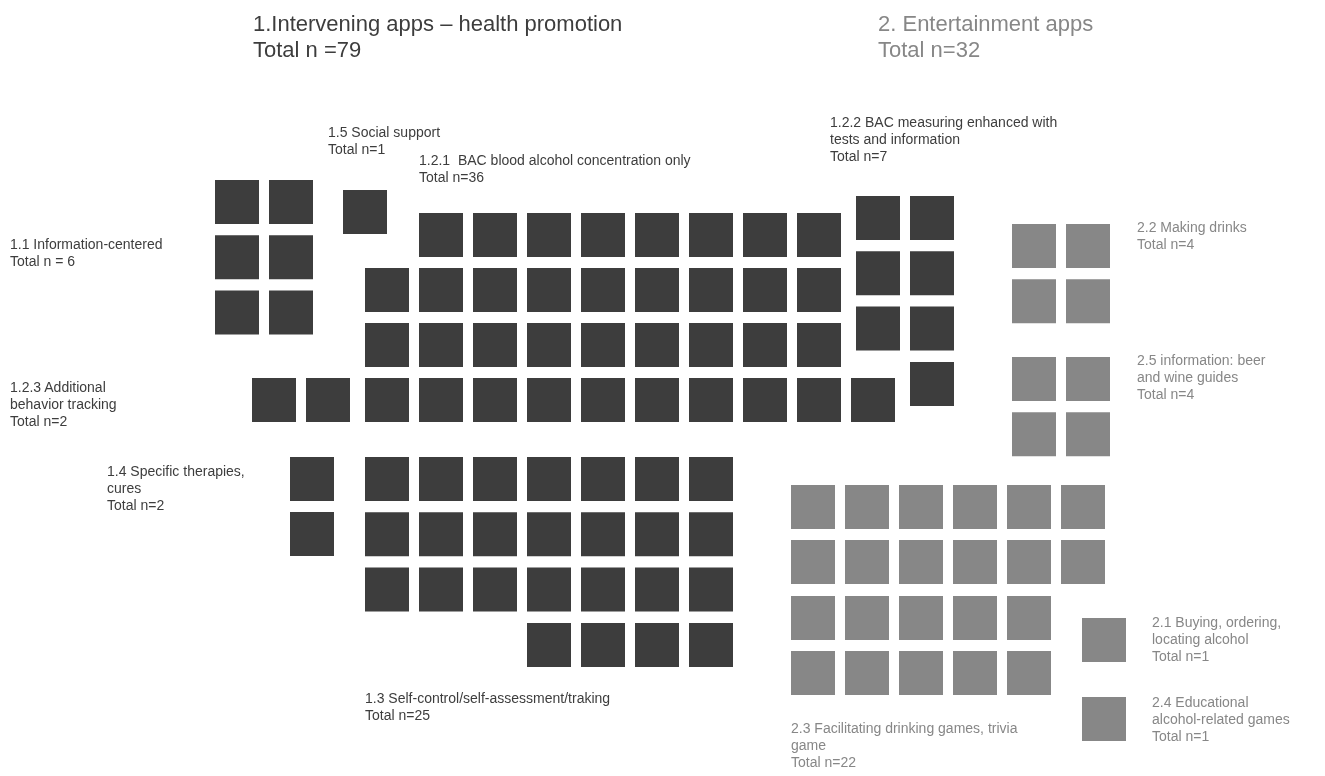 The image size is (1325, 776). What do you see at coordinates (904, 736) in the screenshot?
I see `category-label: 2.3 Facilitating drinking games, trivia game` at bounding box center [904, 736].